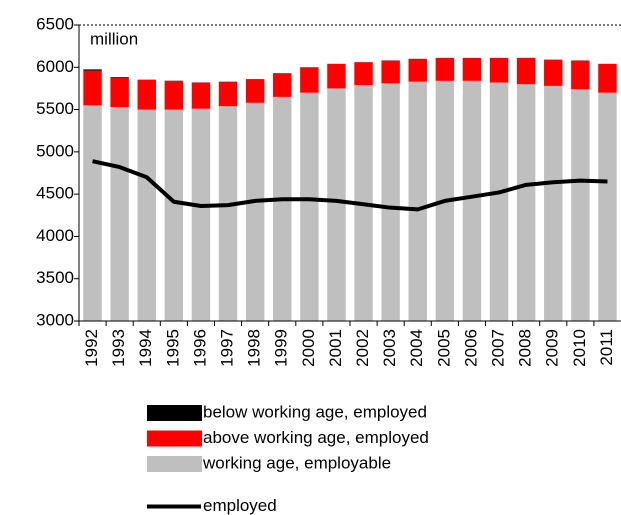 This screenshot has width=621, height=515. I want to click on x-tick-label: 1993, so click(118, 348).